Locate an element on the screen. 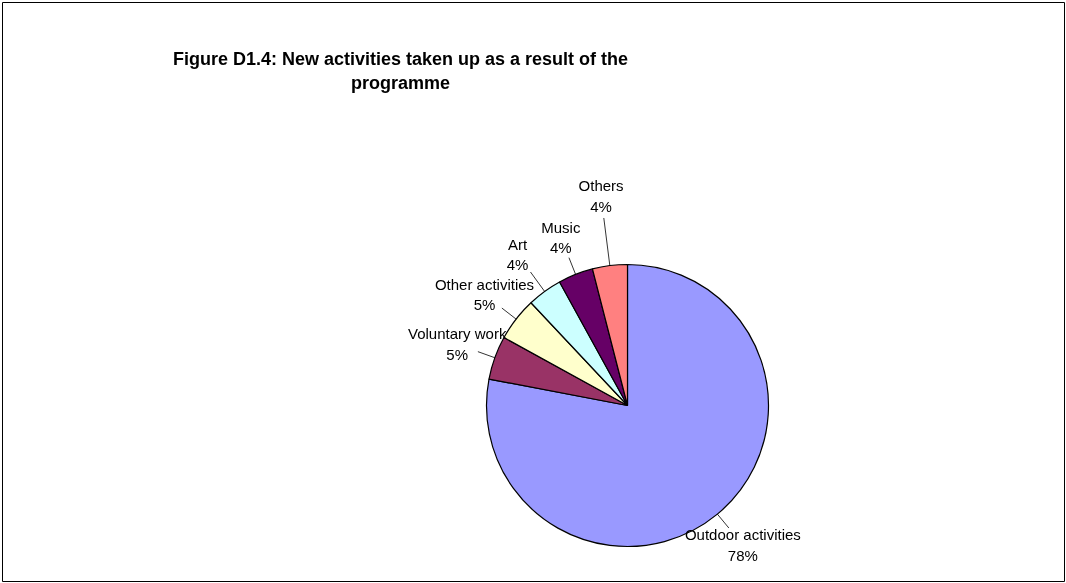 This screenshot has height=583, width=1066. chart-title: Figure D1.4: New activities taken up as a result of the programme is located at coordinates (400, 70).